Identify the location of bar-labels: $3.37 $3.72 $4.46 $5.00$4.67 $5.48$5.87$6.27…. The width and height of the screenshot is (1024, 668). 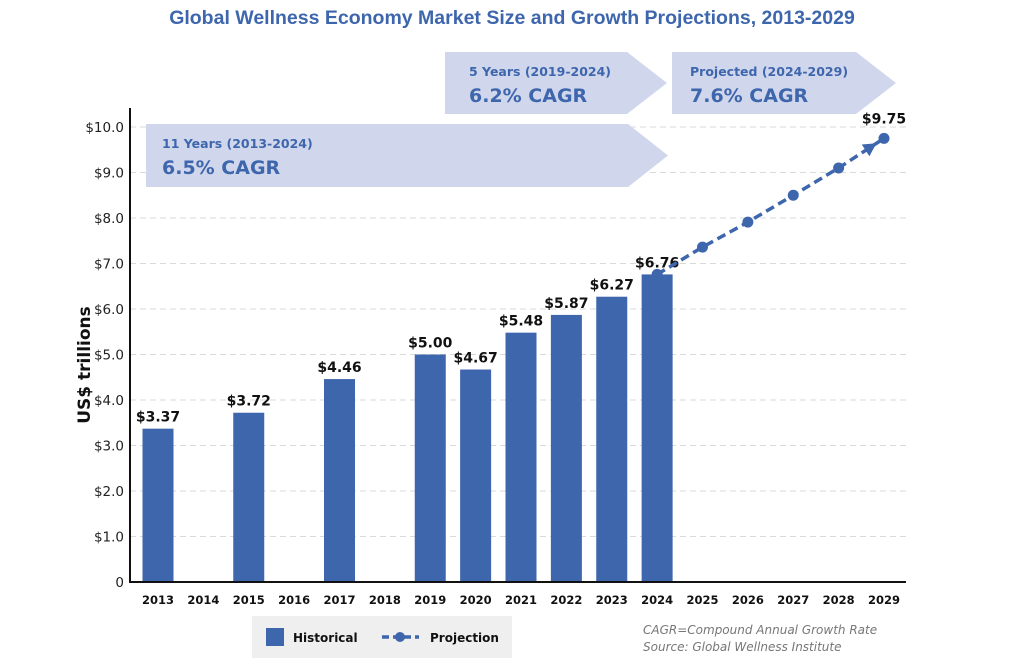
(407, 340).